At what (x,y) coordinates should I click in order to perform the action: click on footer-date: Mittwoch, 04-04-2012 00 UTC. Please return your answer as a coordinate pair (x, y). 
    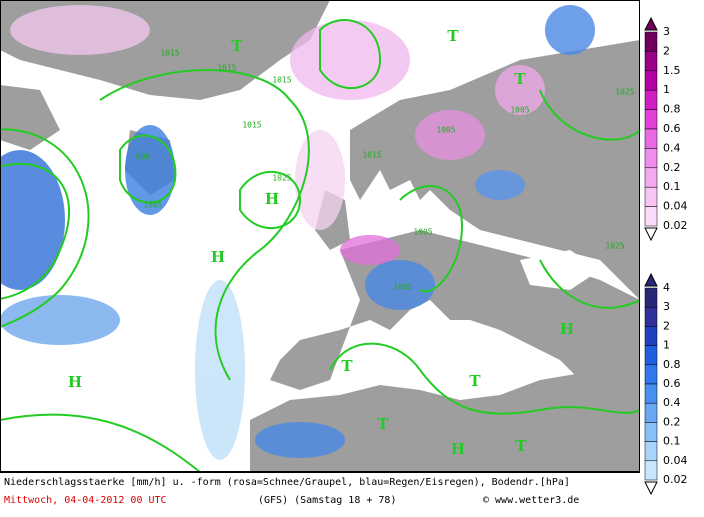
    Looking at the image, I should click on (85, 500).